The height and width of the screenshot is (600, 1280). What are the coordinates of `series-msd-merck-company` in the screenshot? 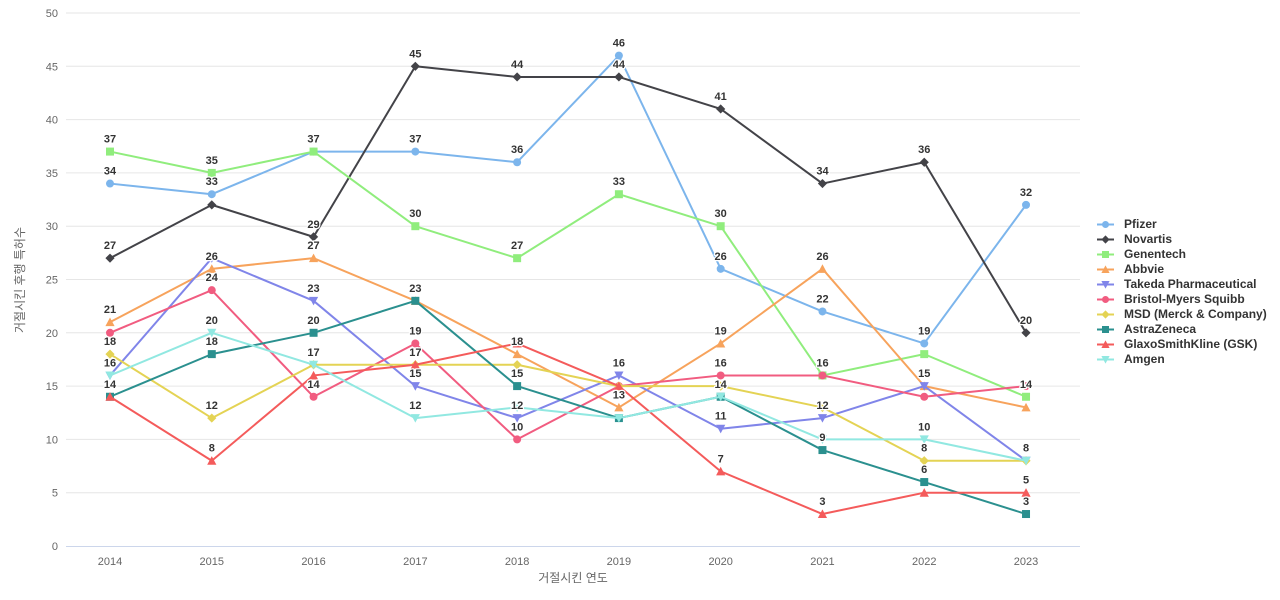 It's located at (568, 407).